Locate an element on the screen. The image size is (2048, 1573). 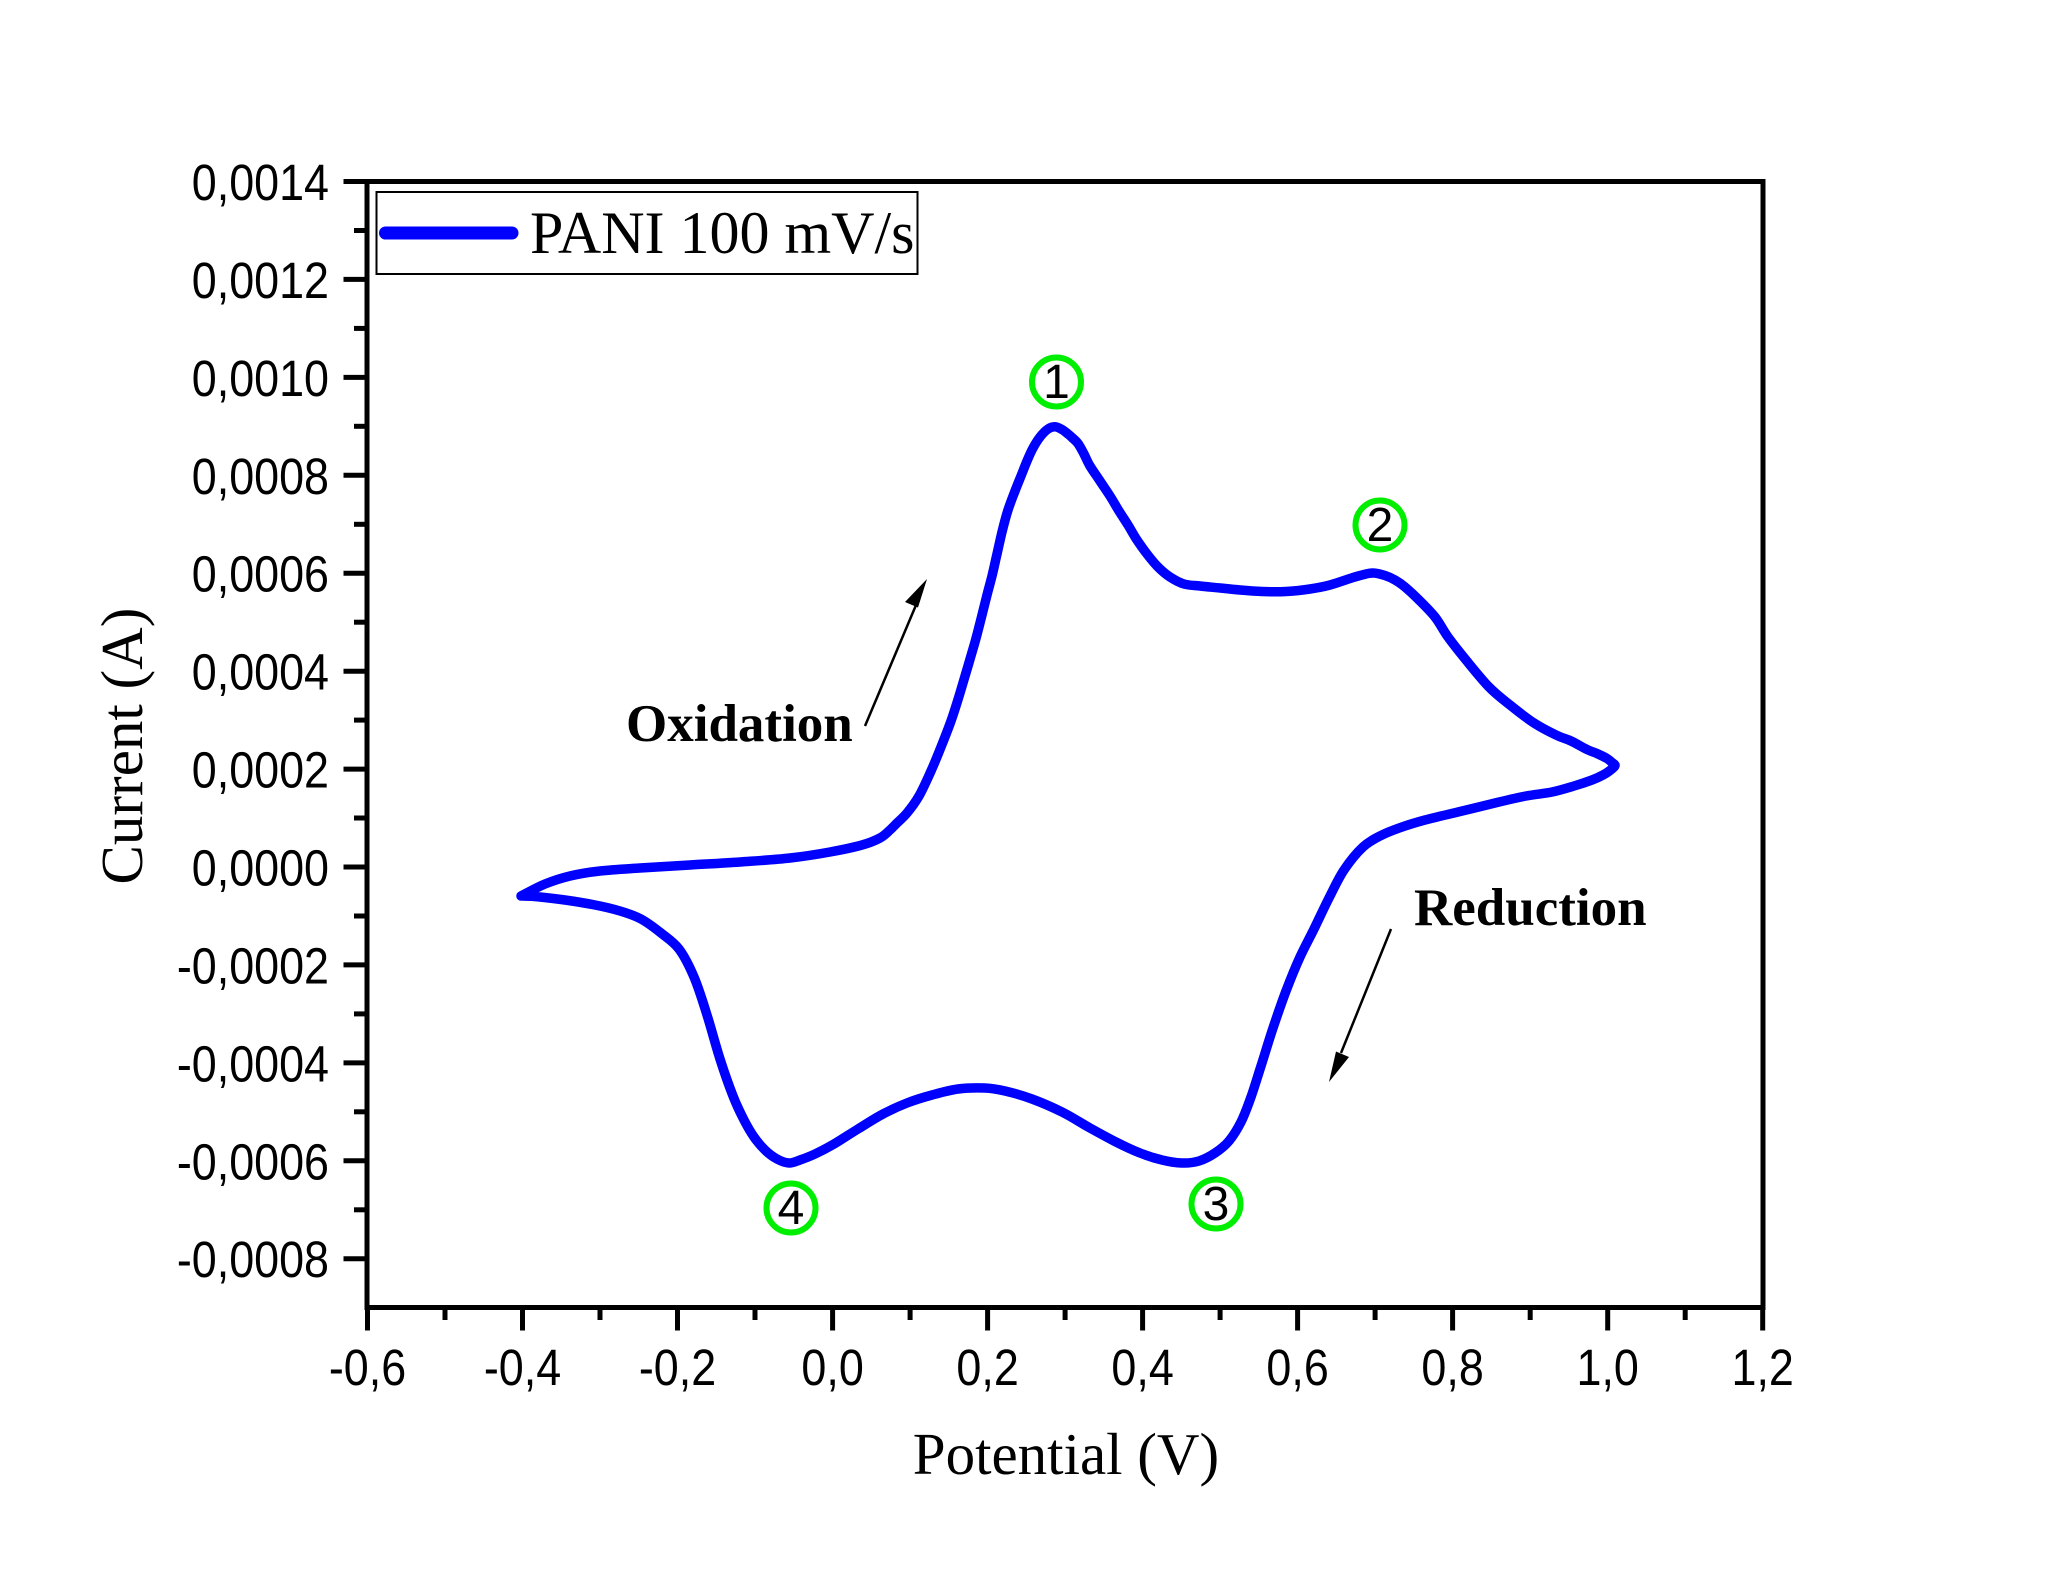
svg-text: 1 is located at coordinates (1056, 382).